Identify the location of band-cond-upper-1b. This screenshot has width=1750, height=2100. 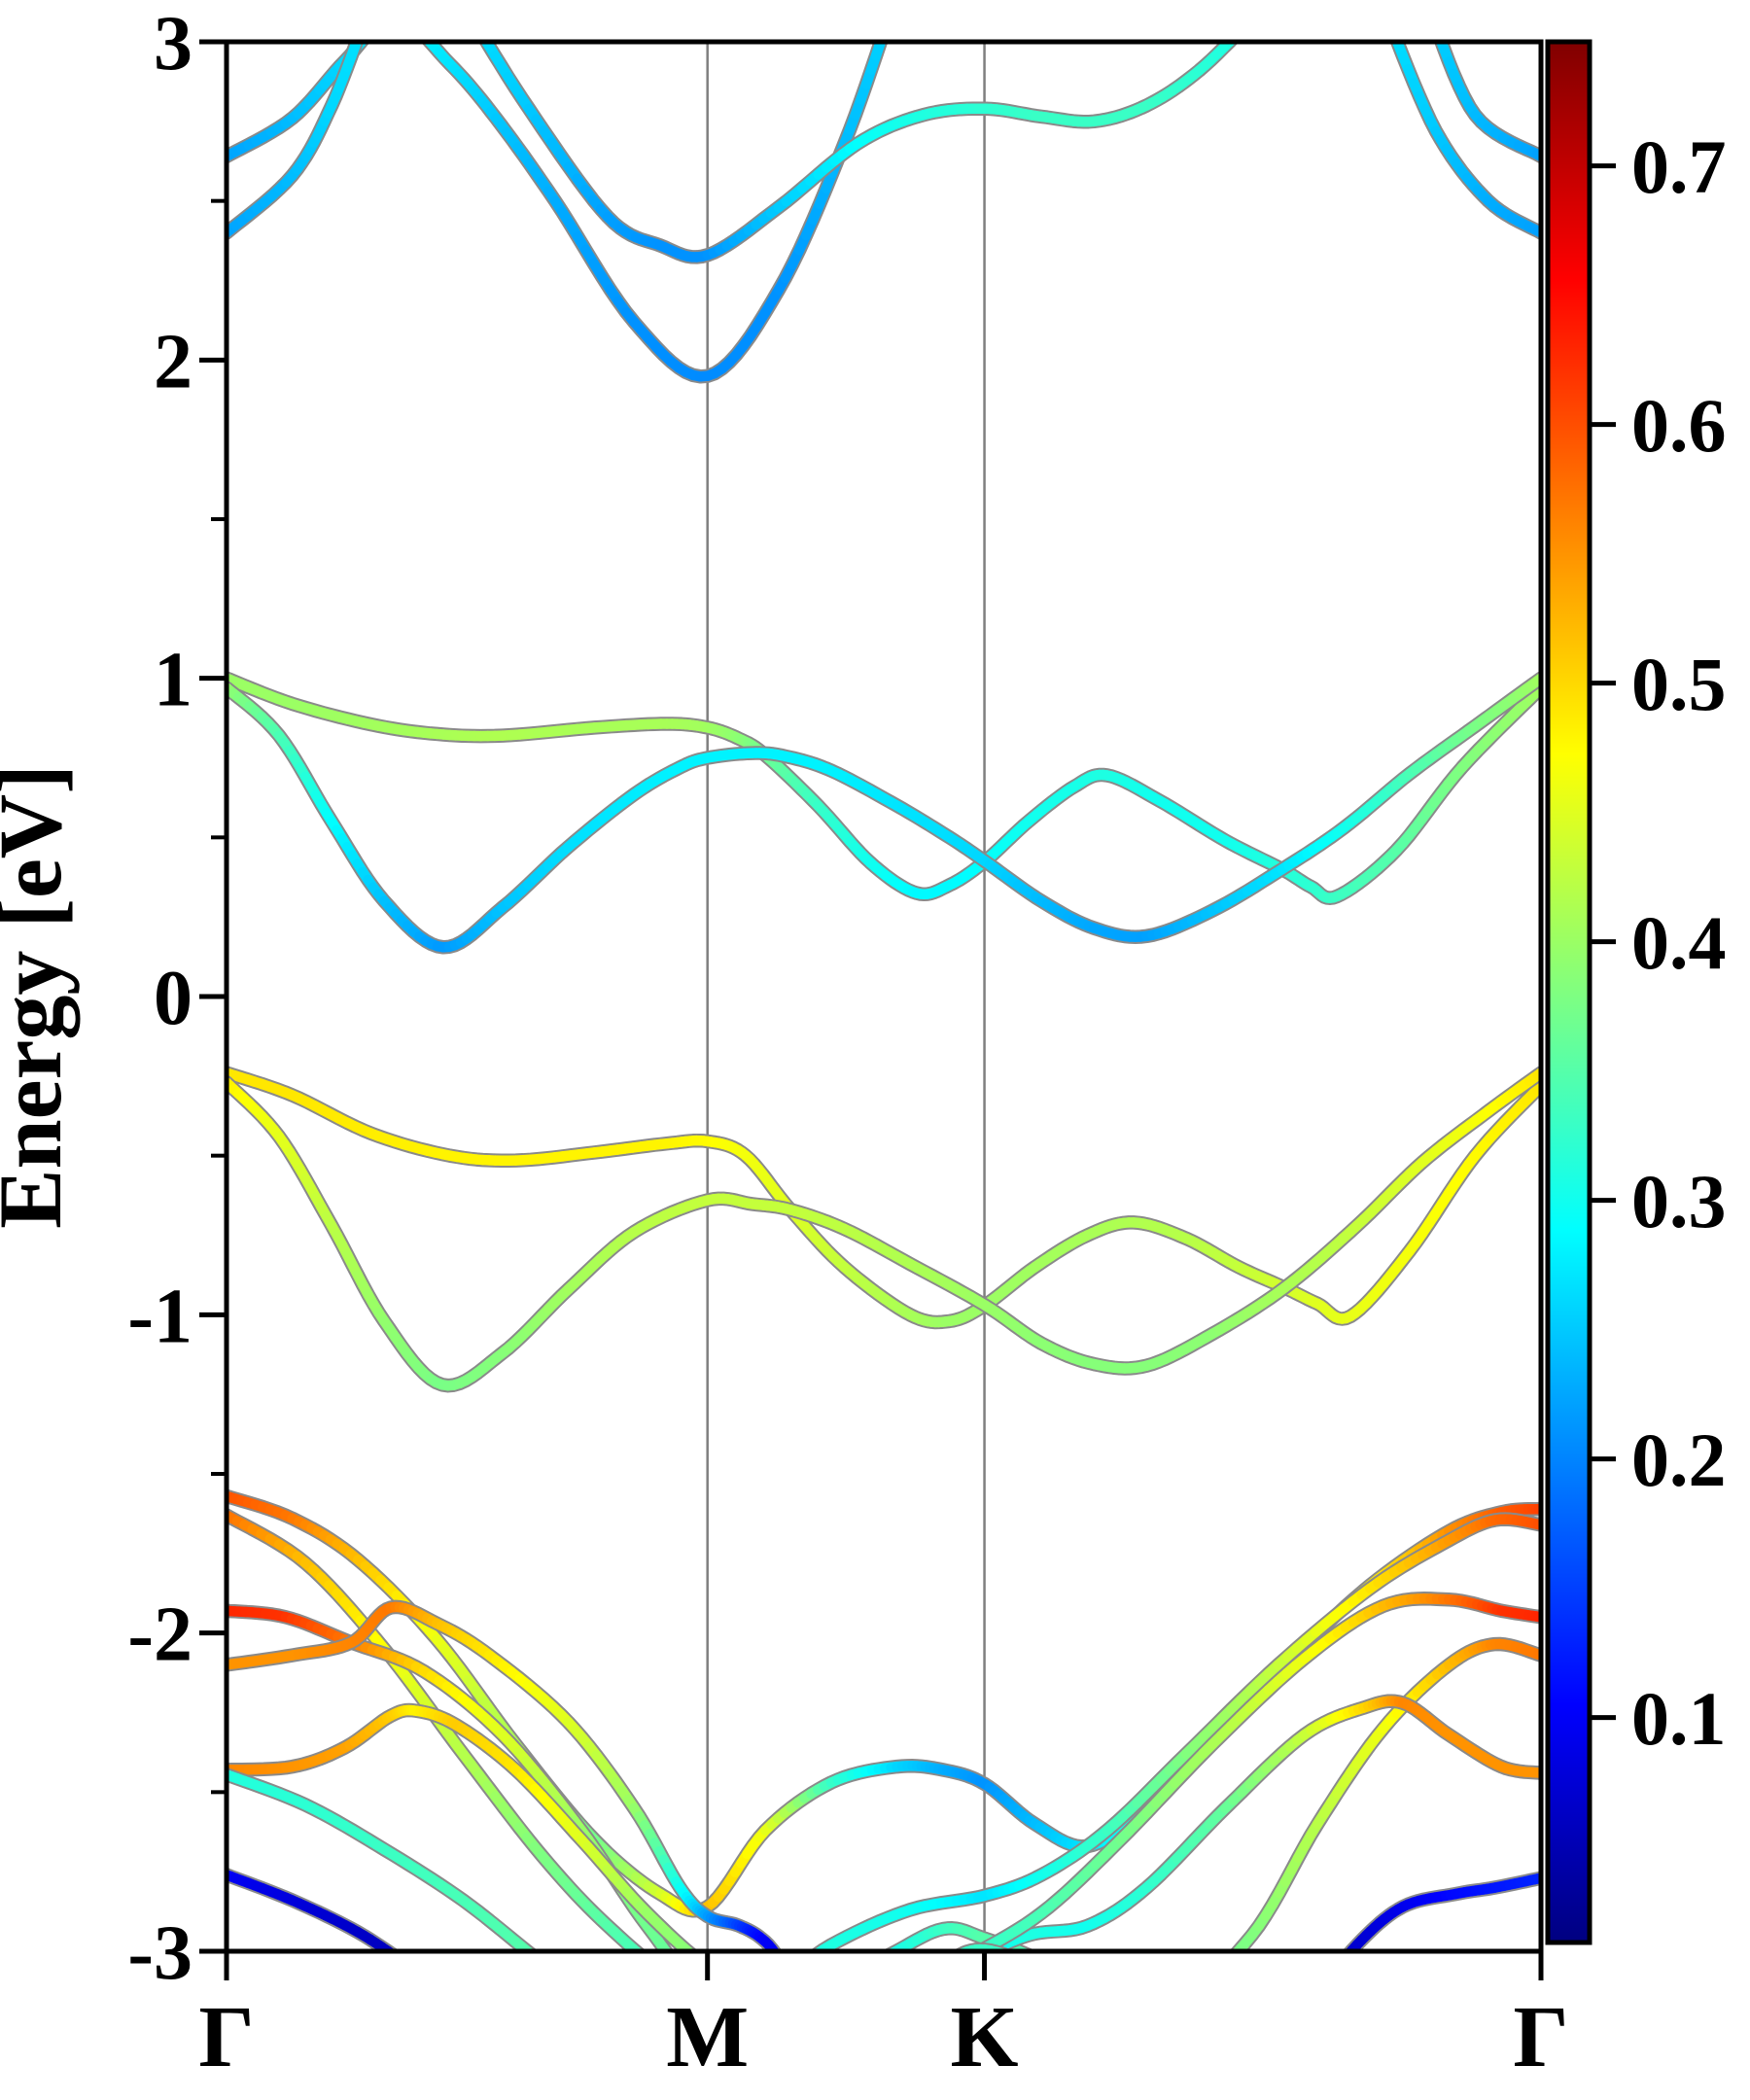
(1486, 103).